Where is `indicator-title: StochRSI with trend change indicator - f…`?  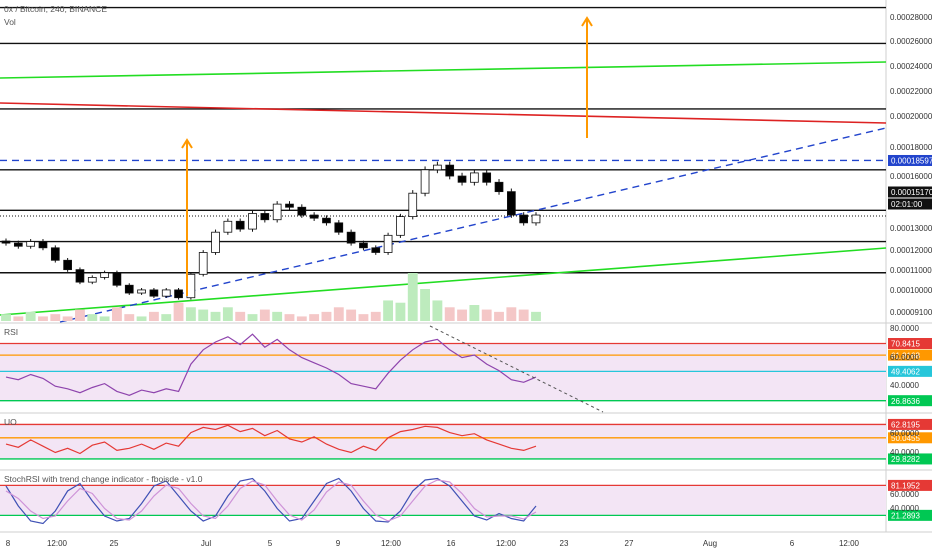 indicator-title: StochRSI with trend change indicator - f… is located at coordinates (103, 479).